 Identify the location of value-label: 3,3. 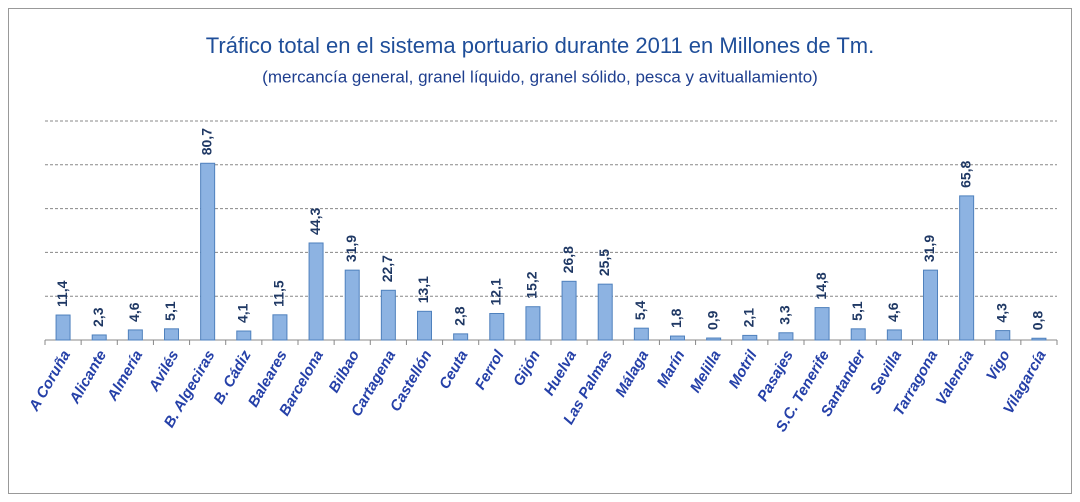
(785, 315).